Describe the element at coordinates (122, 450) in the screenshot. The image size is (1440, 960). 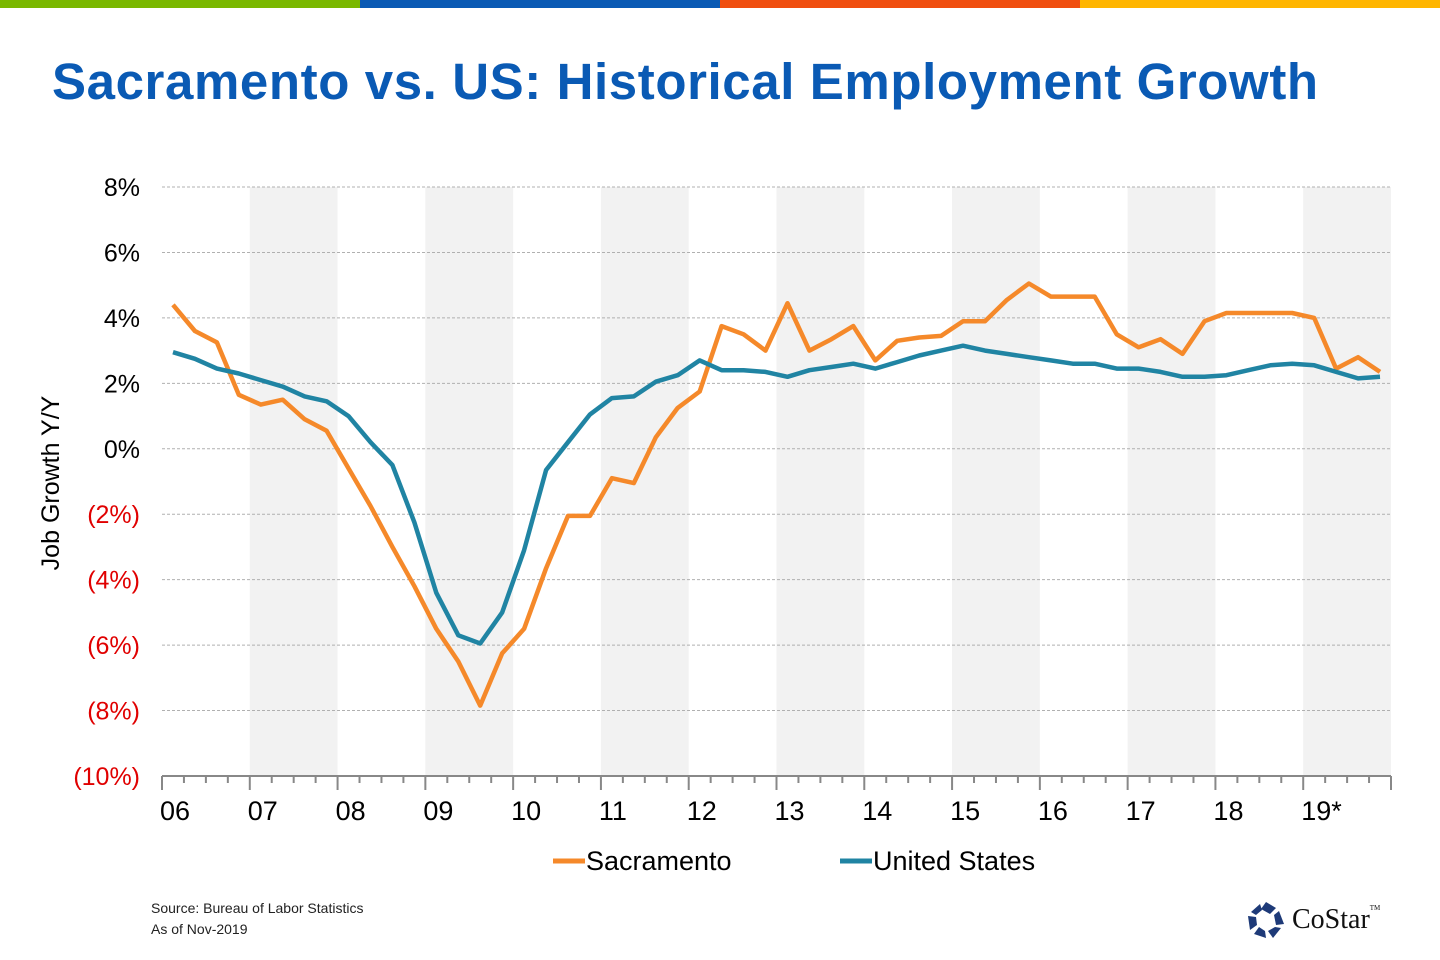
I see `y-tick-label: 0%` at that location.